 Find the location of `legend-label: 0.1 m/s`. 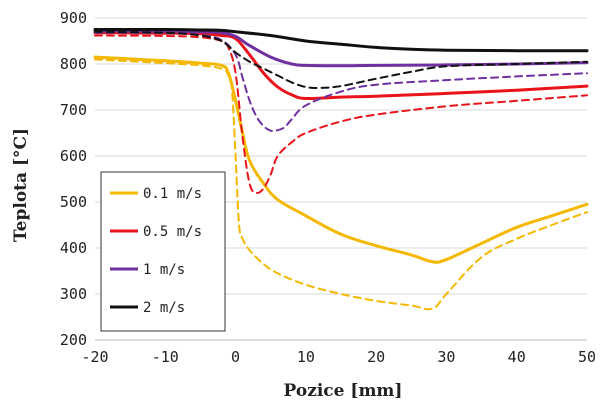

legend-label: 0.1 m/s is located at coordinates (172, 194).